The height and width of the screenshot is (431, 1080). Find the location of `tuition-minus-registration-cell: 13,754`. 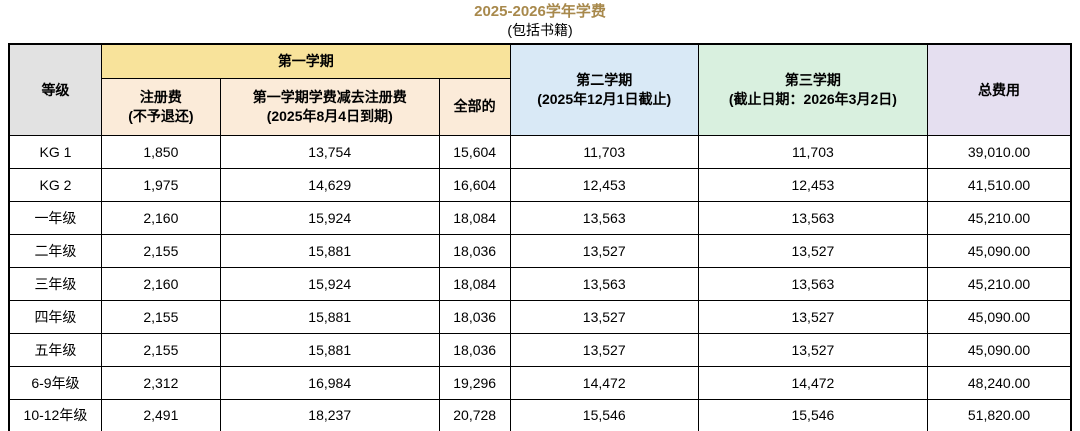

tuition-minus-registration-cell: 13,754 is located at coordinates (329, 151).